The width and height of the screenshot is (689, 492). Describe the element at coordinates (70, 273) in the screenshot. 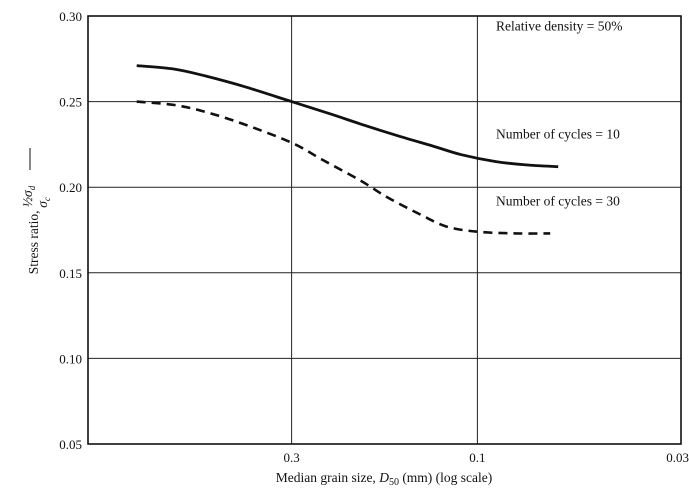

I see `y-tick-label-2: 0.15` at that location.